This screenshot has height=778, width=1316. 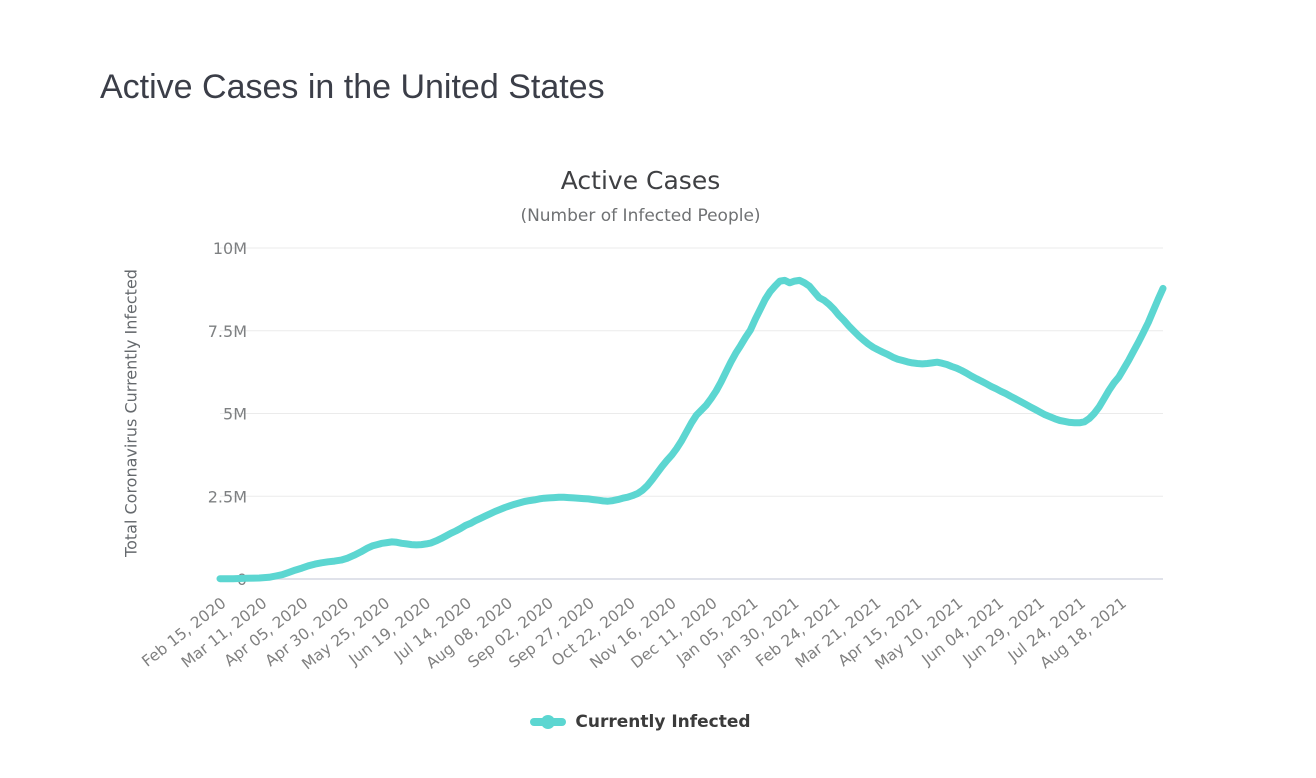 What do you see at coordinates (230, 248) in the screenshot?
I see `y-axis-tick-label: 10M` at bounding box center [230, 248].